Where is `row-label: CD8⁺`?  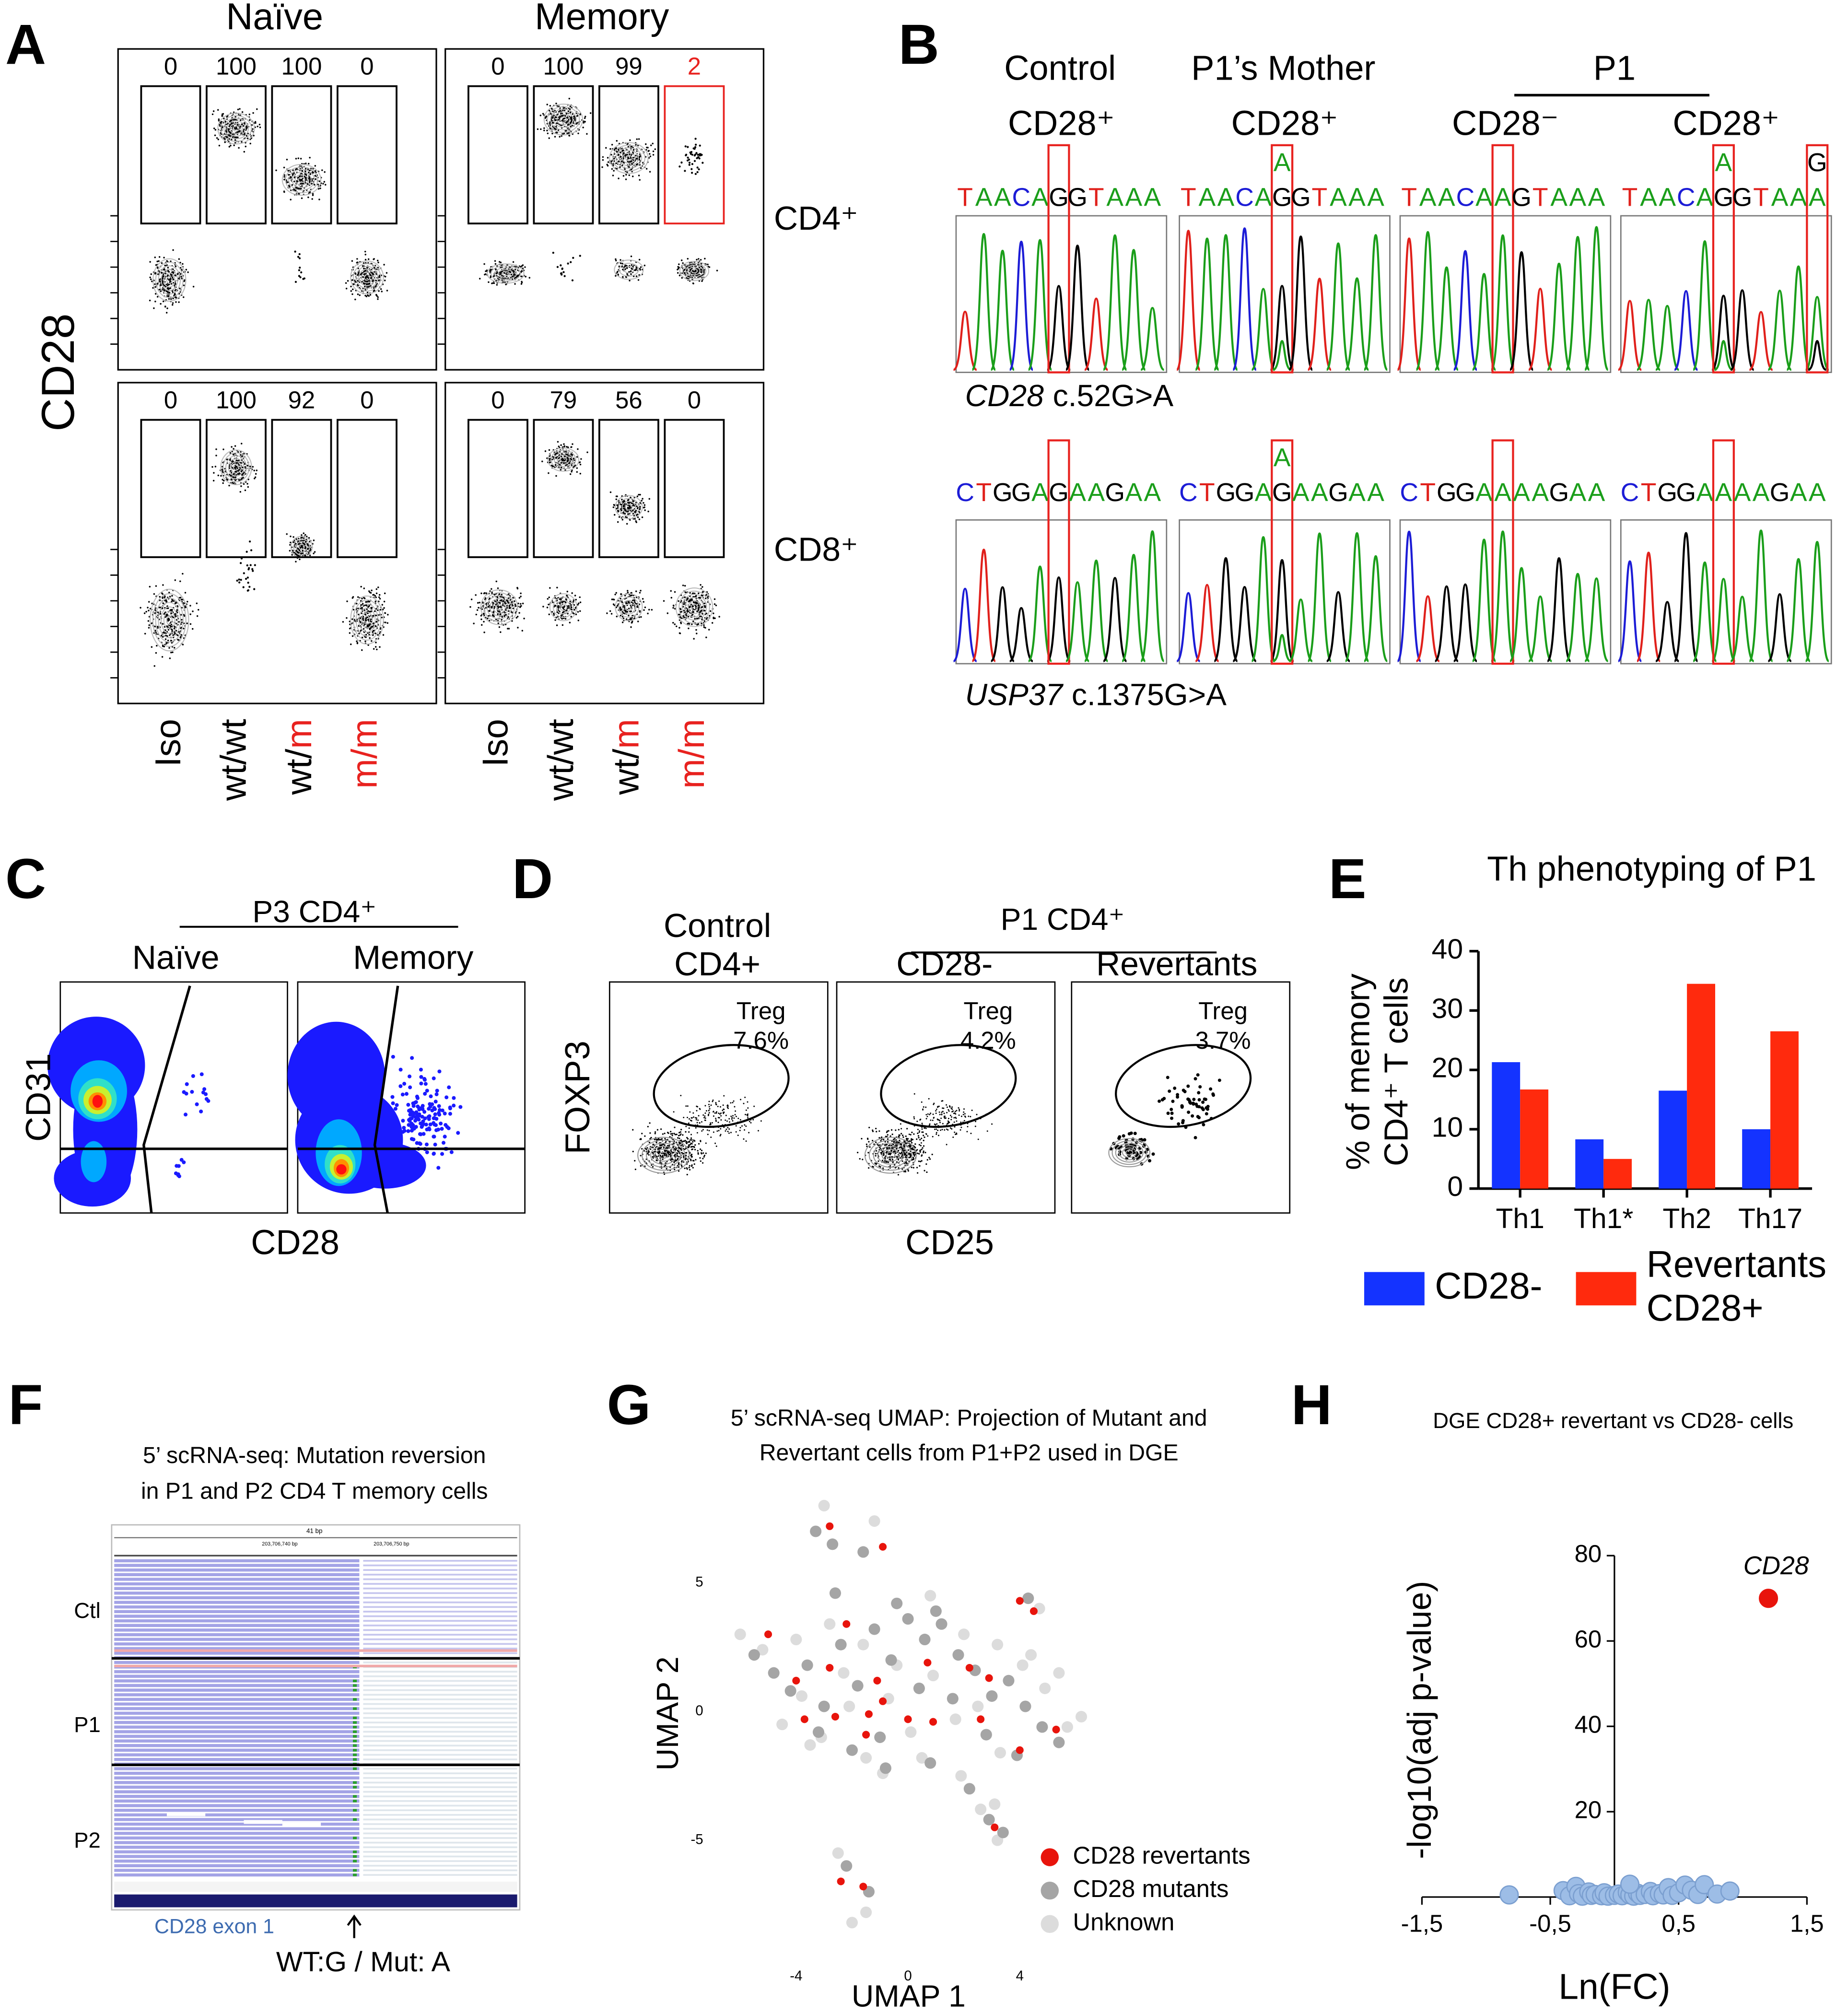 row-label: CD8⁺ is located at coordinates (816, 549).